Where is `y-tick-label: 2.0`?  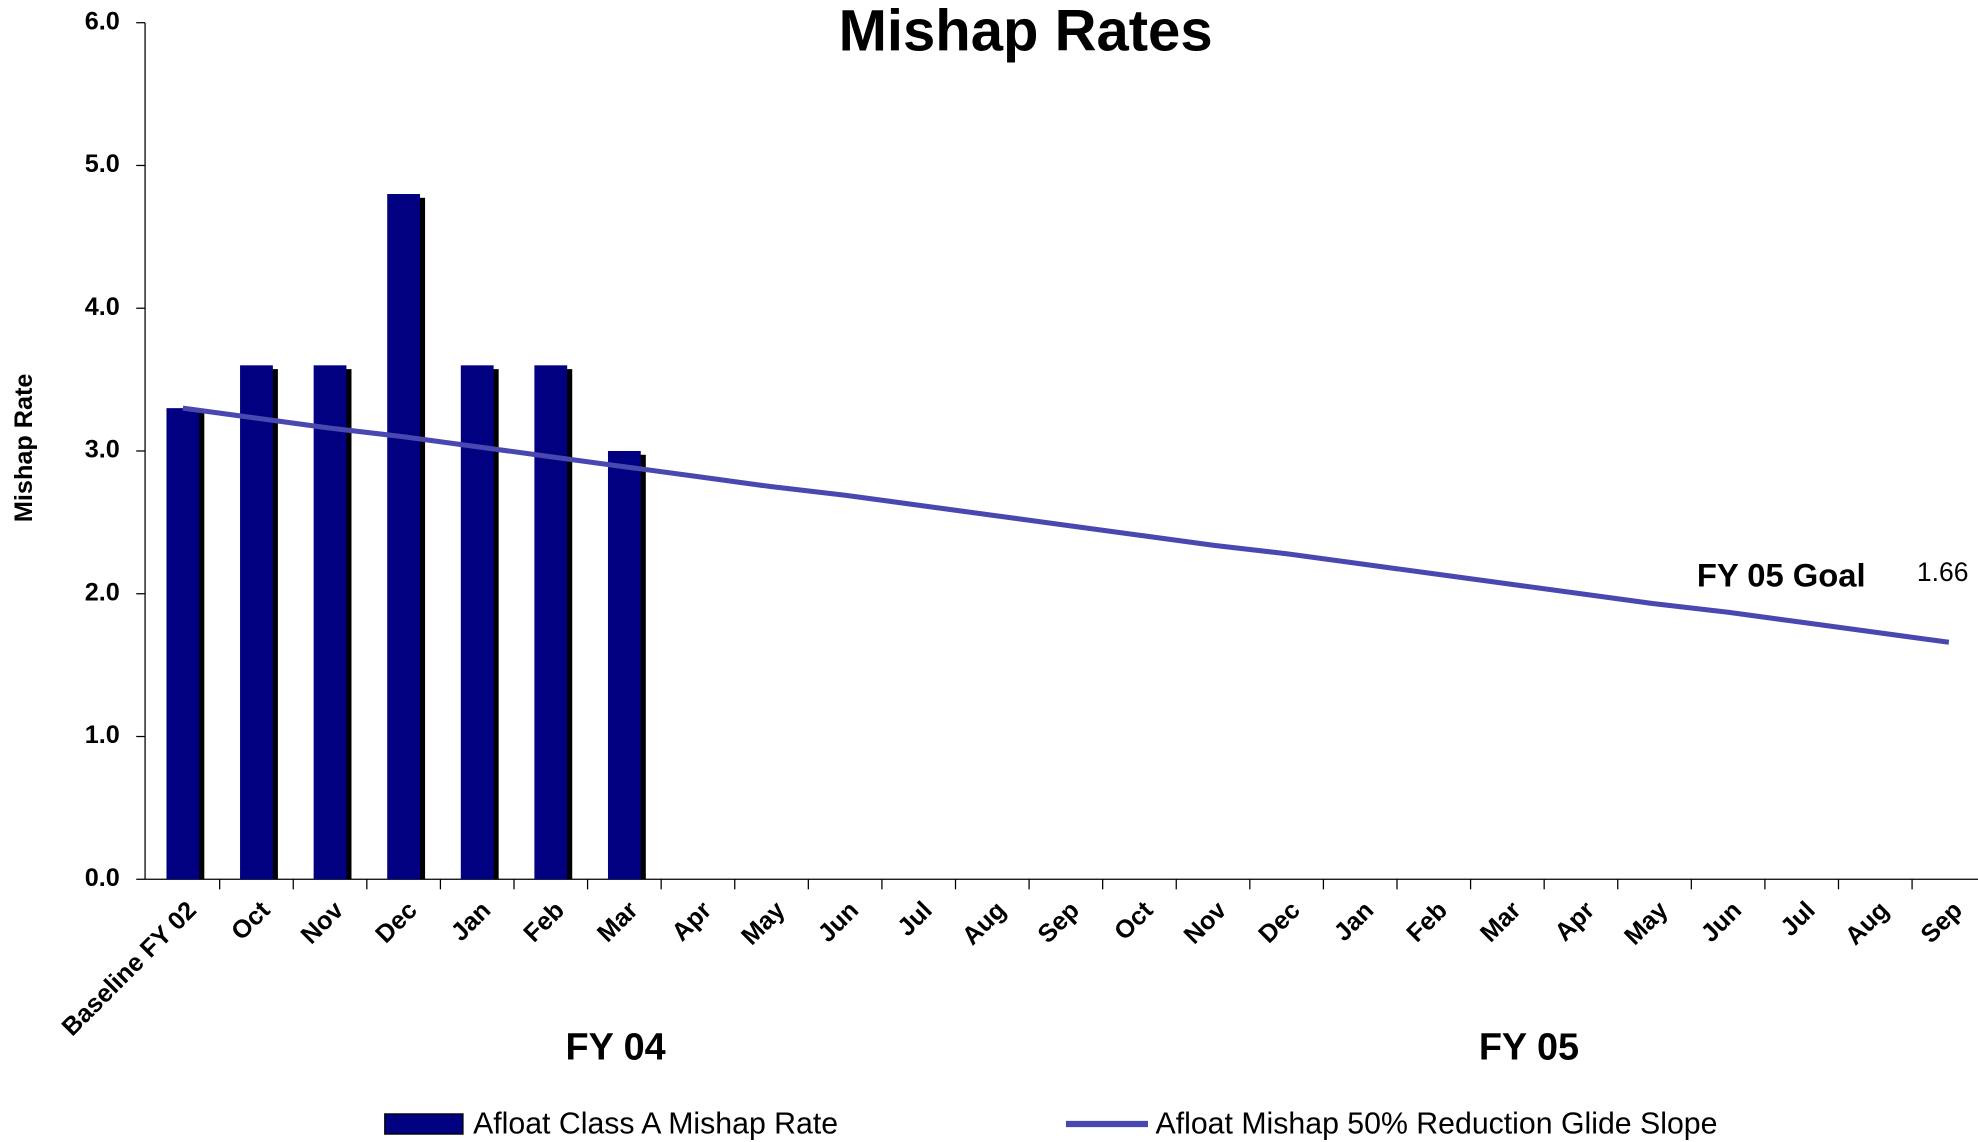 y-tick-label: 2.0 is located at coordinates (102, 592).